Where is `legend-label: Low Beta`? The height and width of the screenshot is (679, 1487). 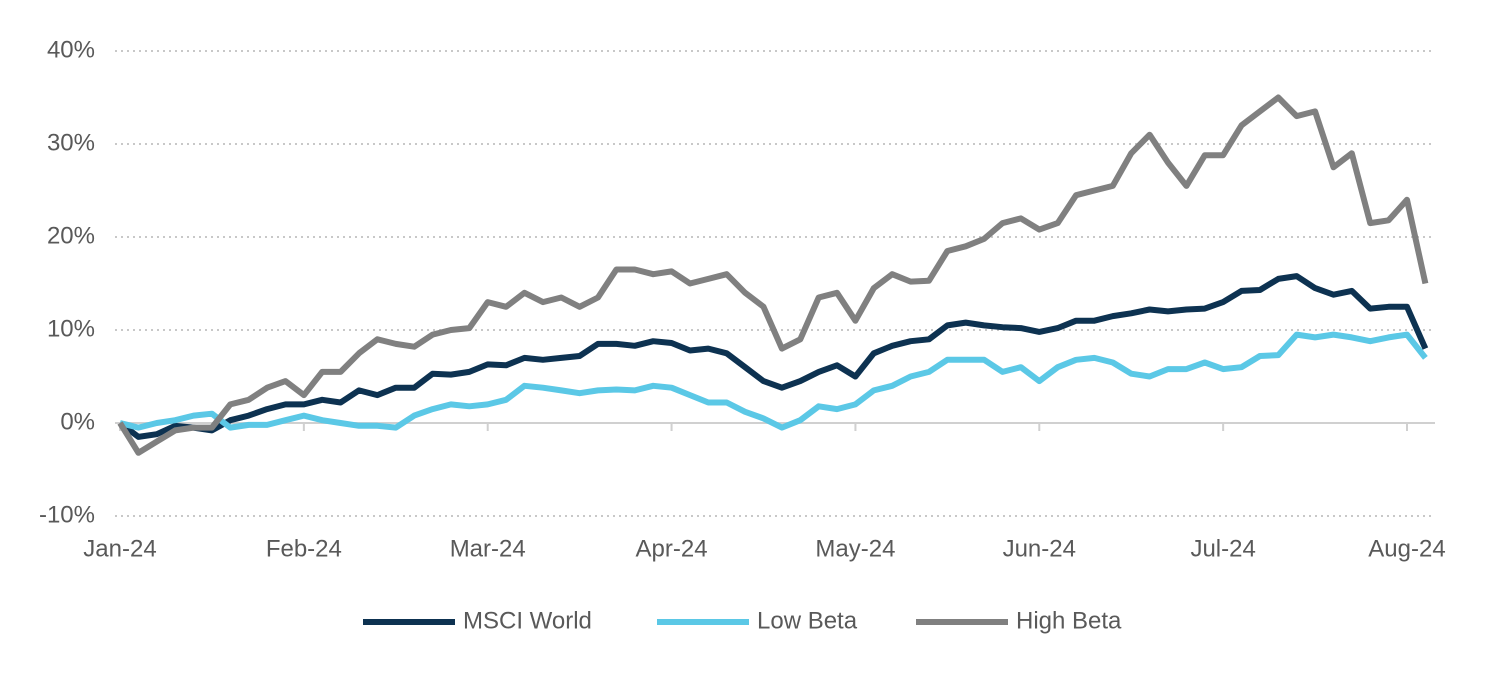
legend-label: Low Beta is located at coordinates (807, 620).